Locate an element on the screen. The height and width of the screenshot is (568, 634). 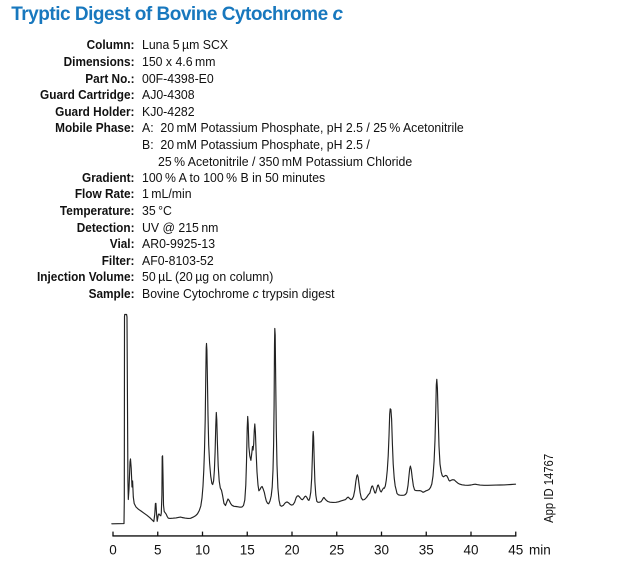
svg-text: App ID 14767 is located at coordinates (549, 488).